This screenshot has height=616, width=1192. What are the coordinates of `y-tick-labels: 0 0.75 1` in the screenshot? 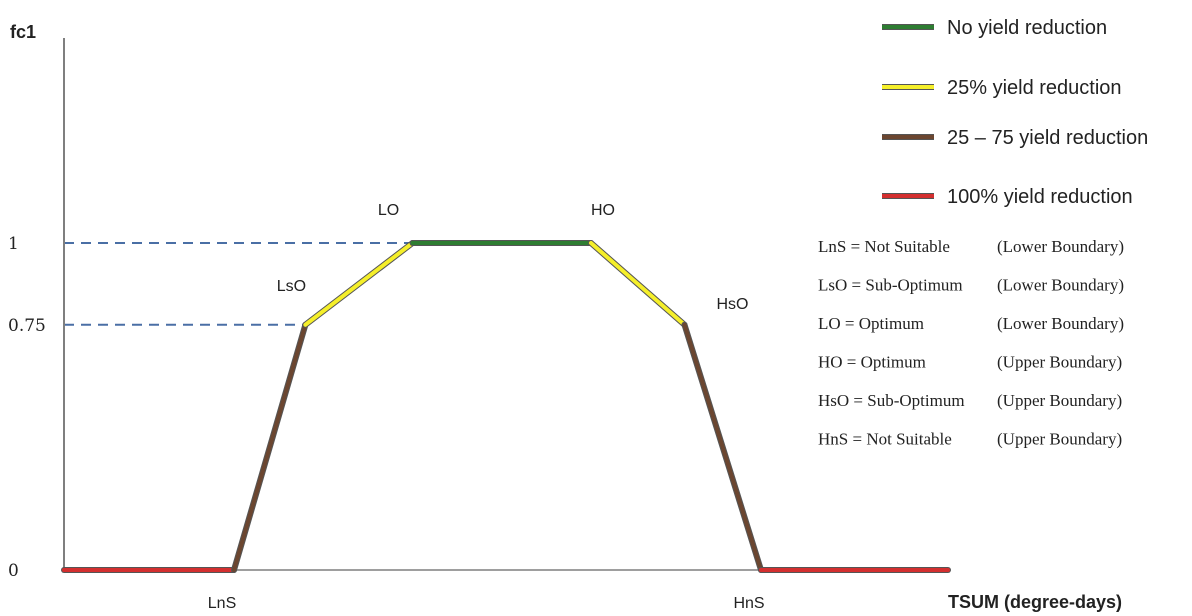 It's located at (27, 407).